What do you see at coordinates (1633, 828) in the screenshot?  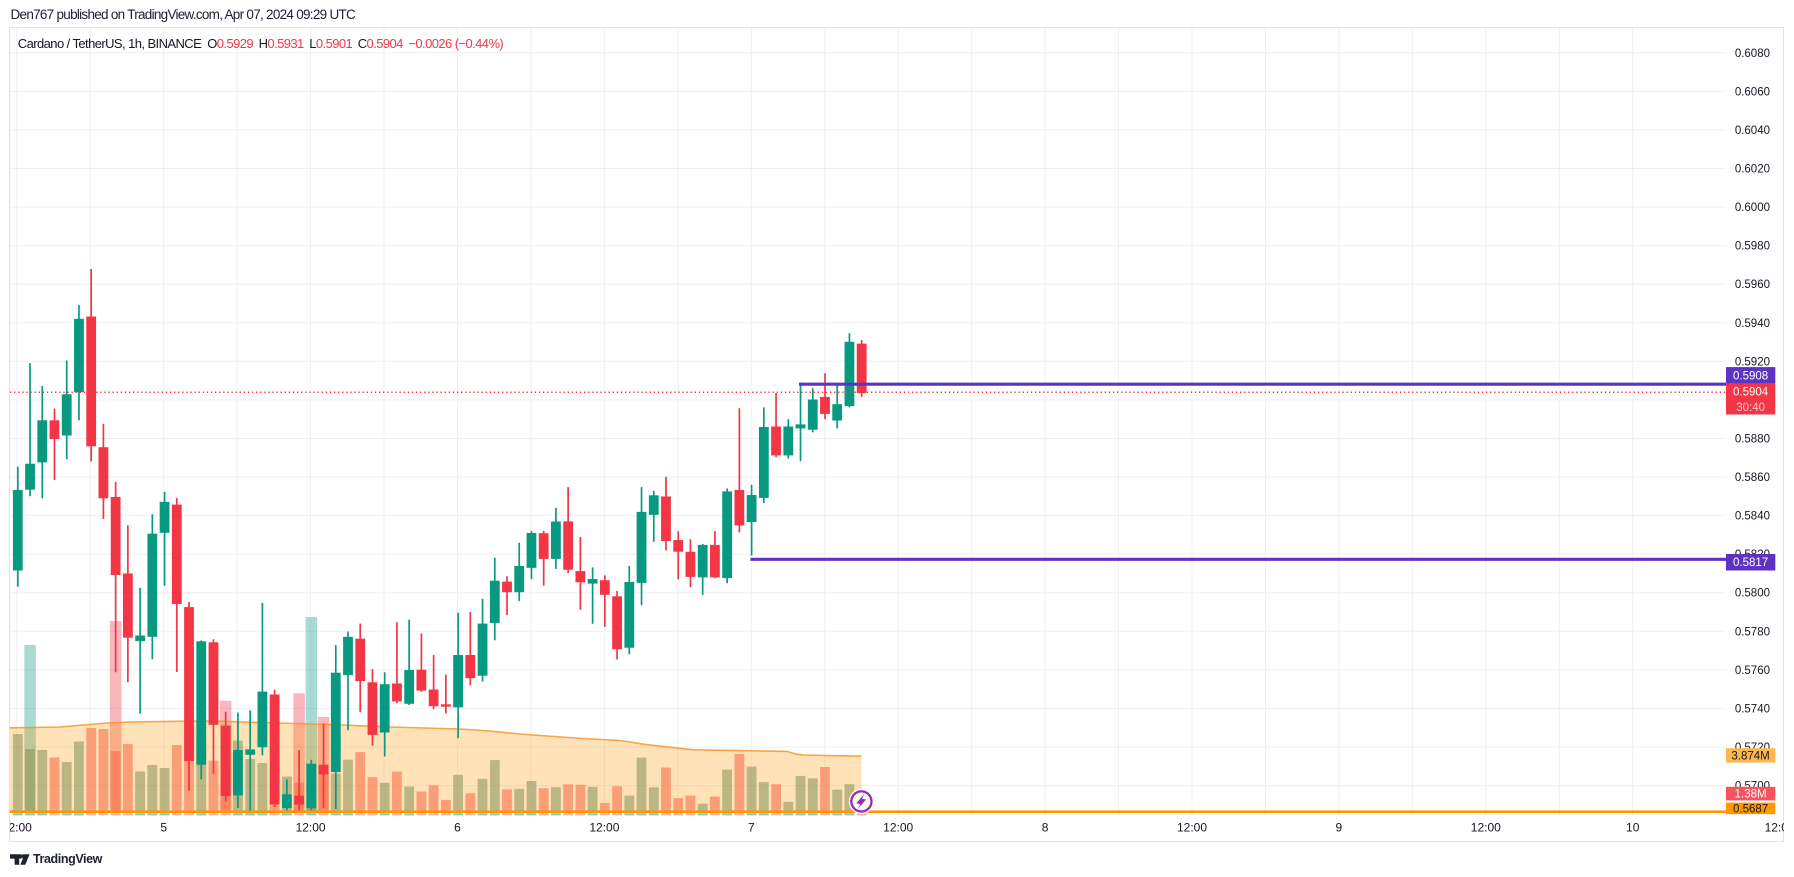 I see `svg-text: 10` at bounding box center [1633, 828].